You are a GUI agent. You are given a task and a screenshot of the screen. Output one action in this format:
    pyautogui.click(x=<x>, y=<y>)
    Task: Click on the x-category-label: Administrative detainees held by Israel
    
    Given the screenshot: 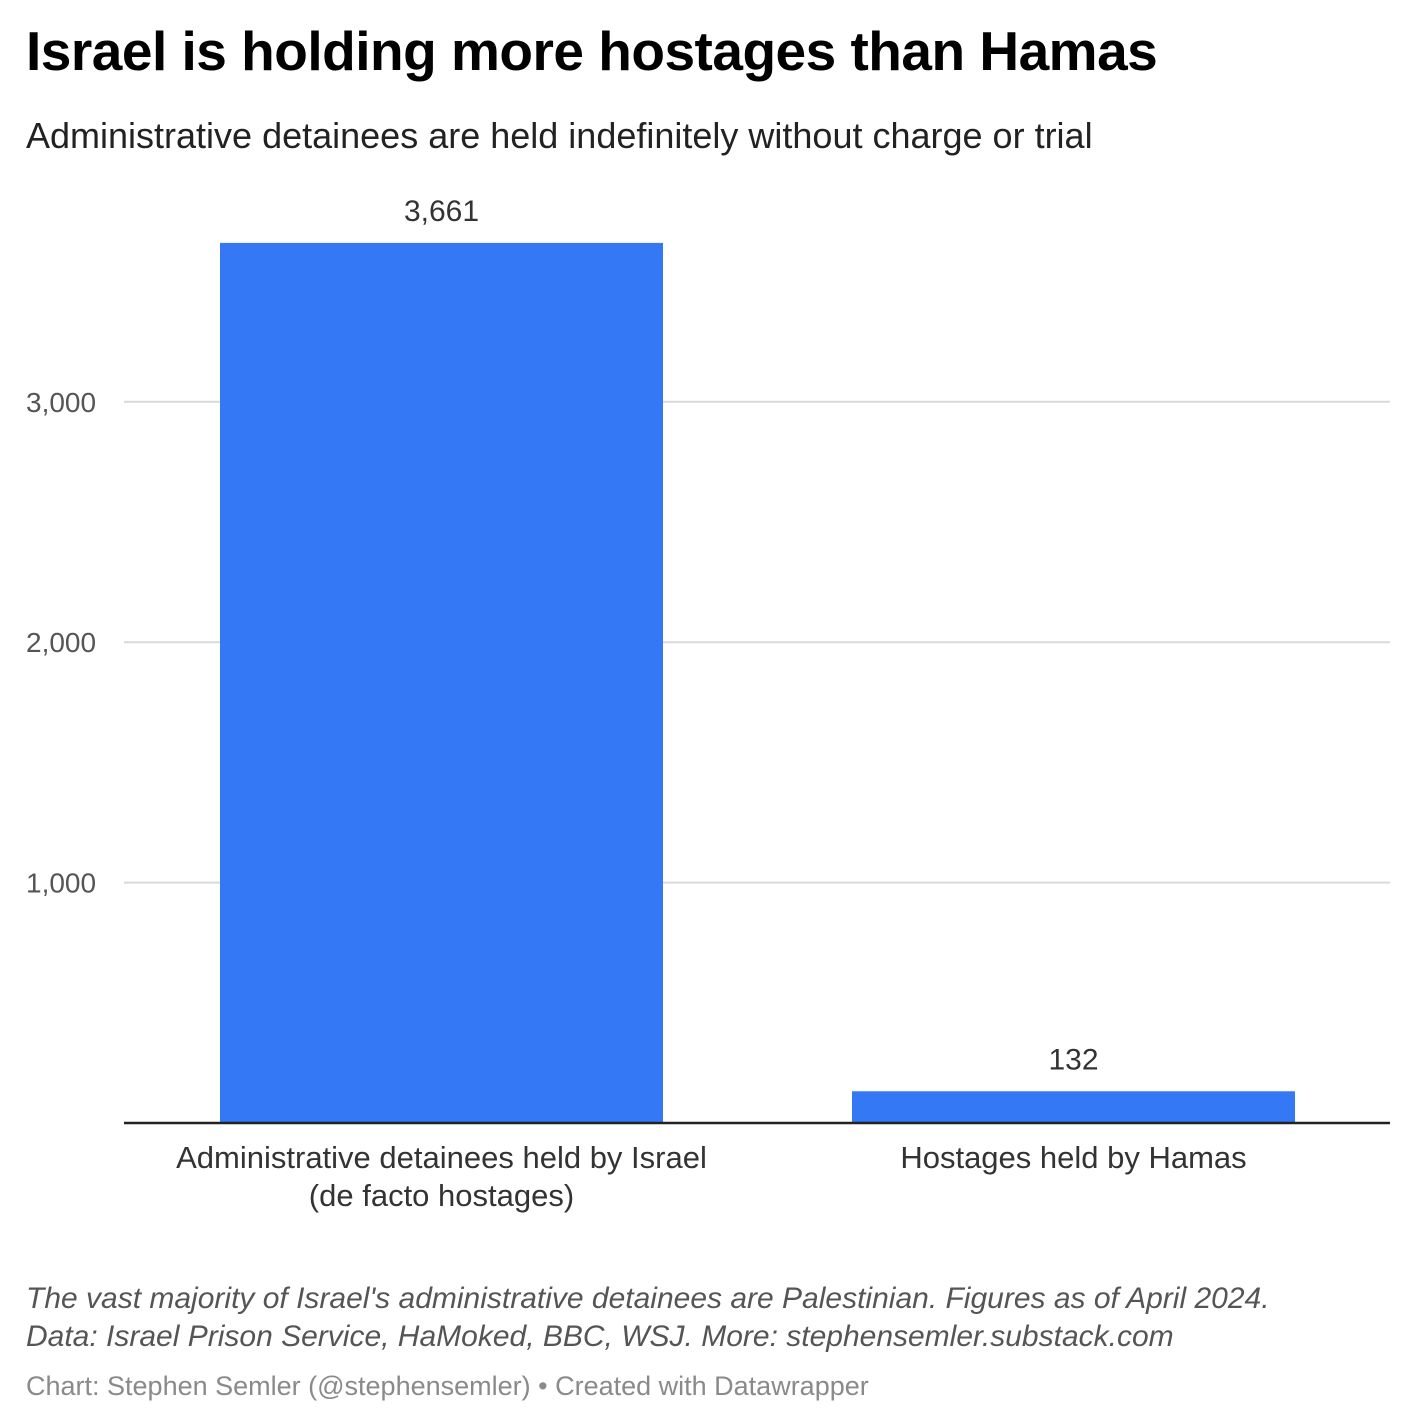 What is the action you would take?
    pyautogui.click(x=441, y=1157)
    